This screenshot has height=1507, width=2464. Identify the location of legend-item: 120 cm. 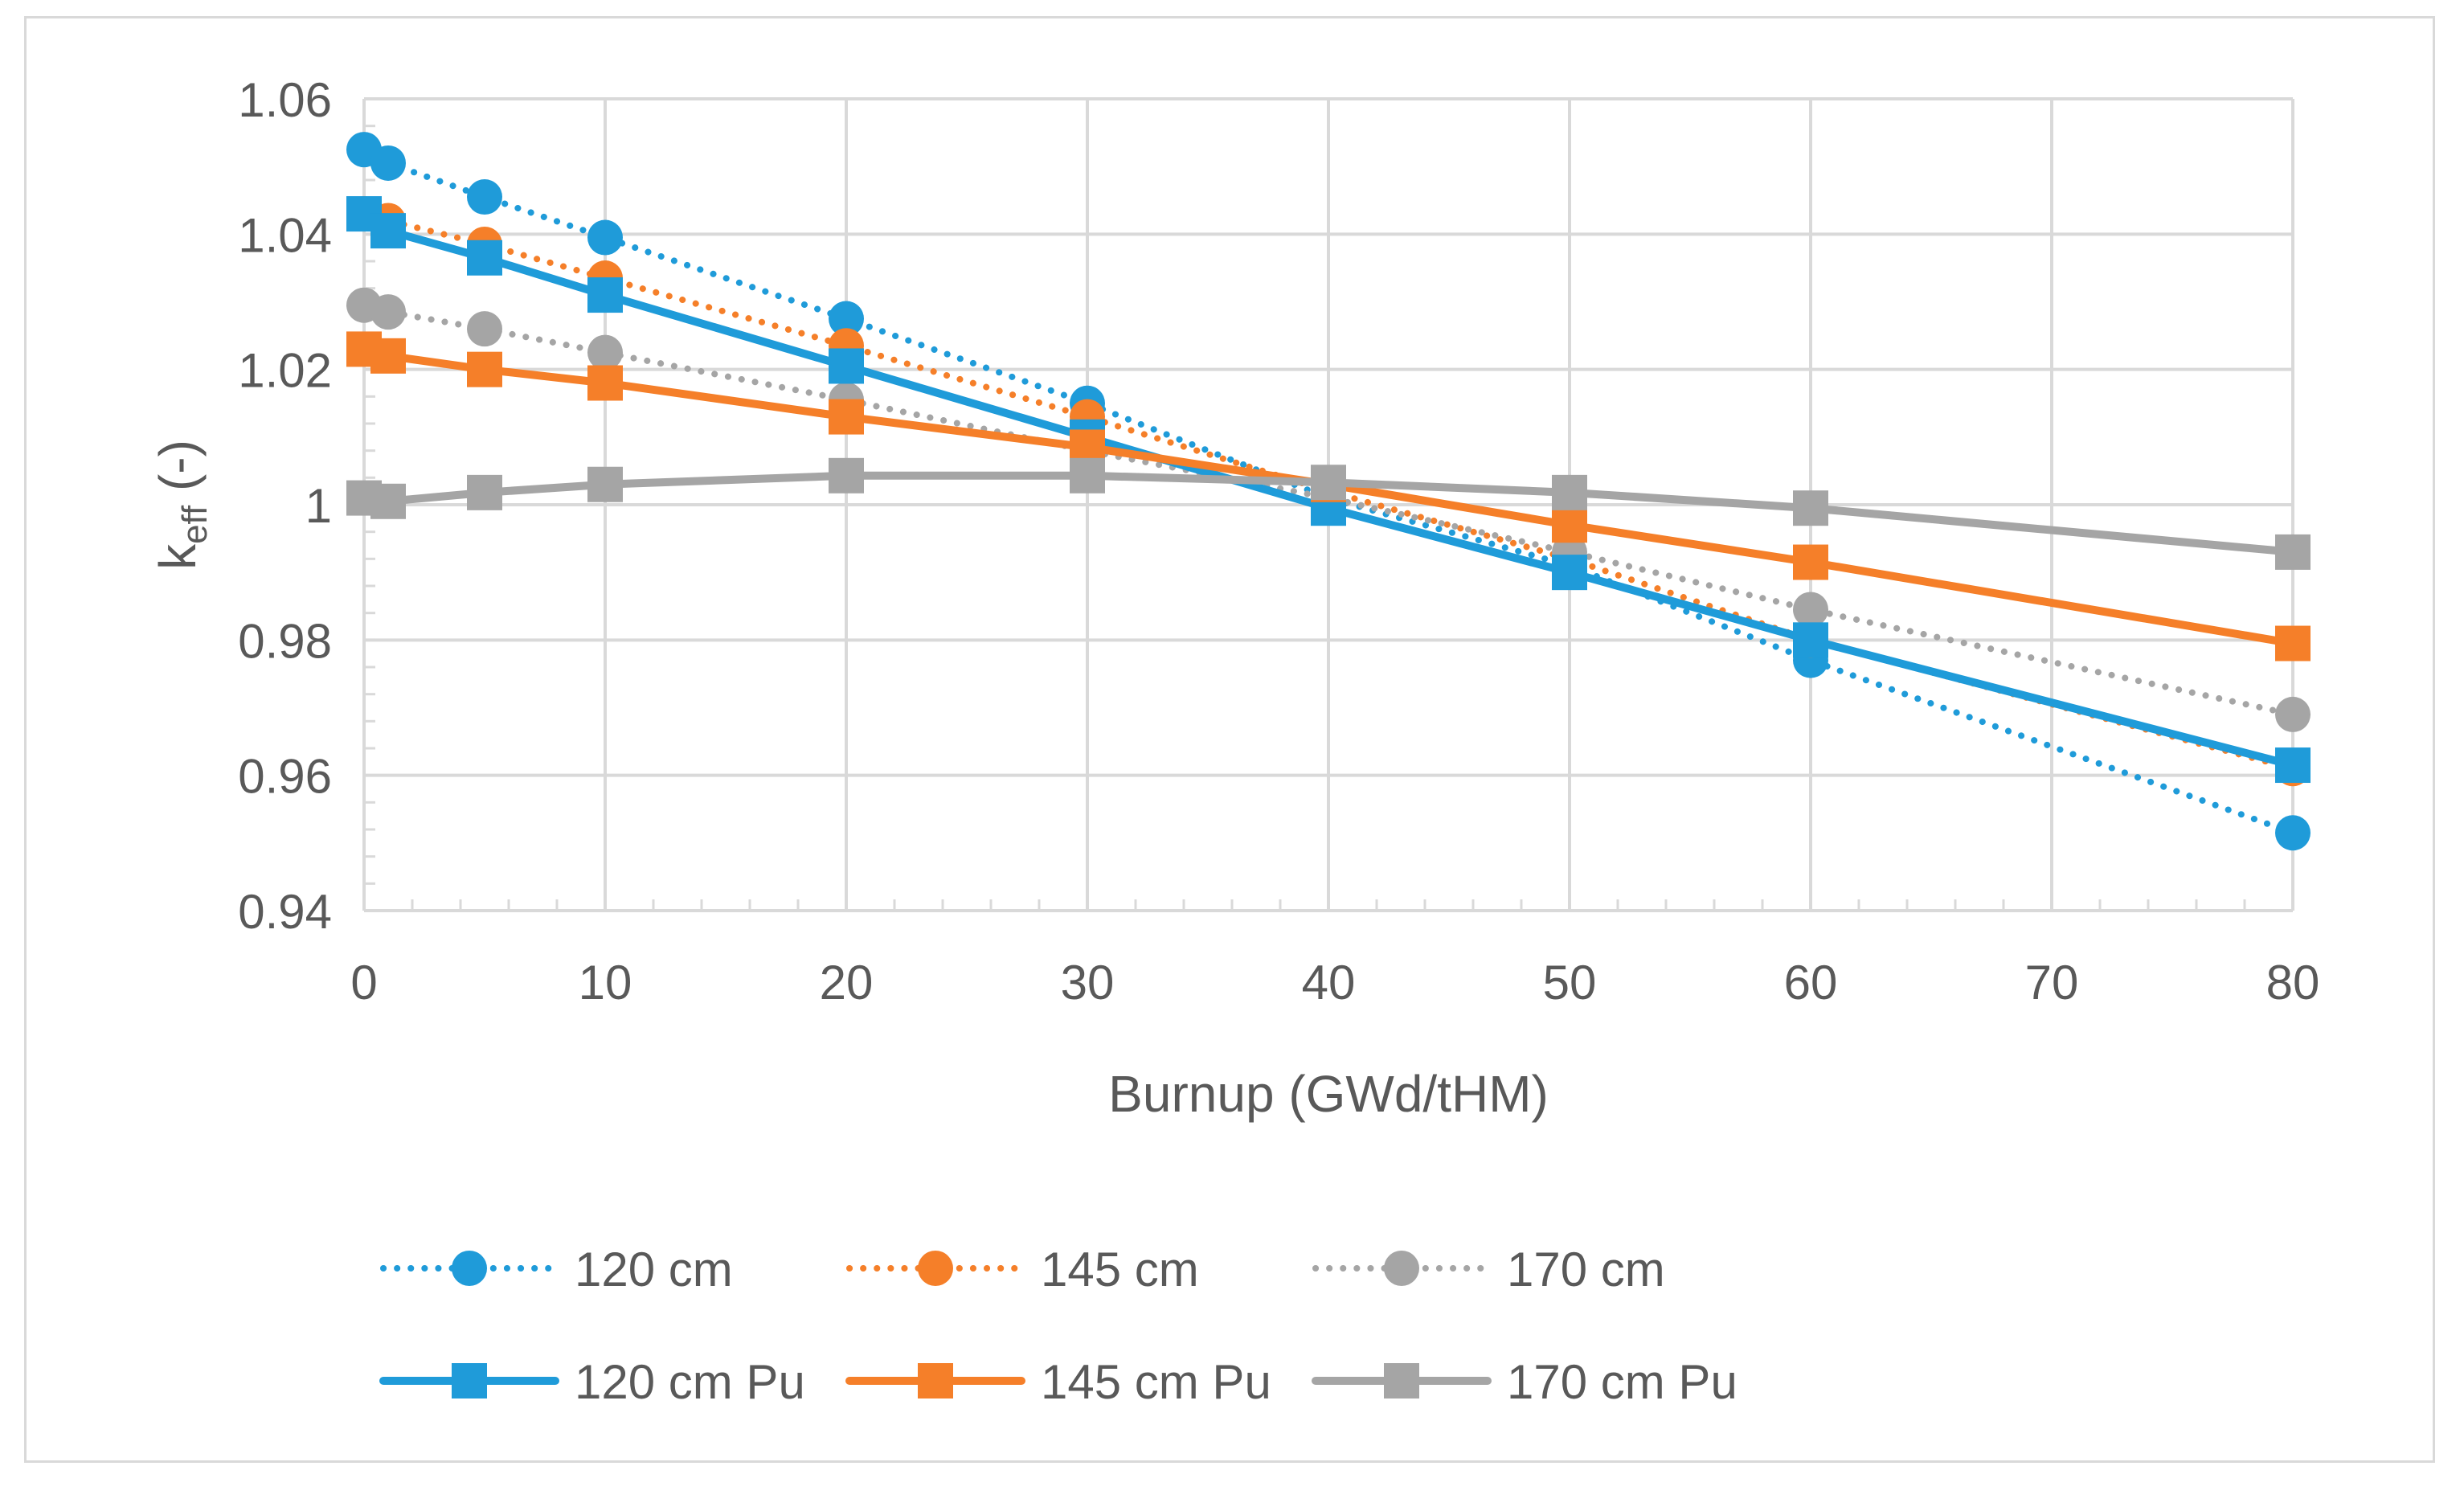
(556, 1269).